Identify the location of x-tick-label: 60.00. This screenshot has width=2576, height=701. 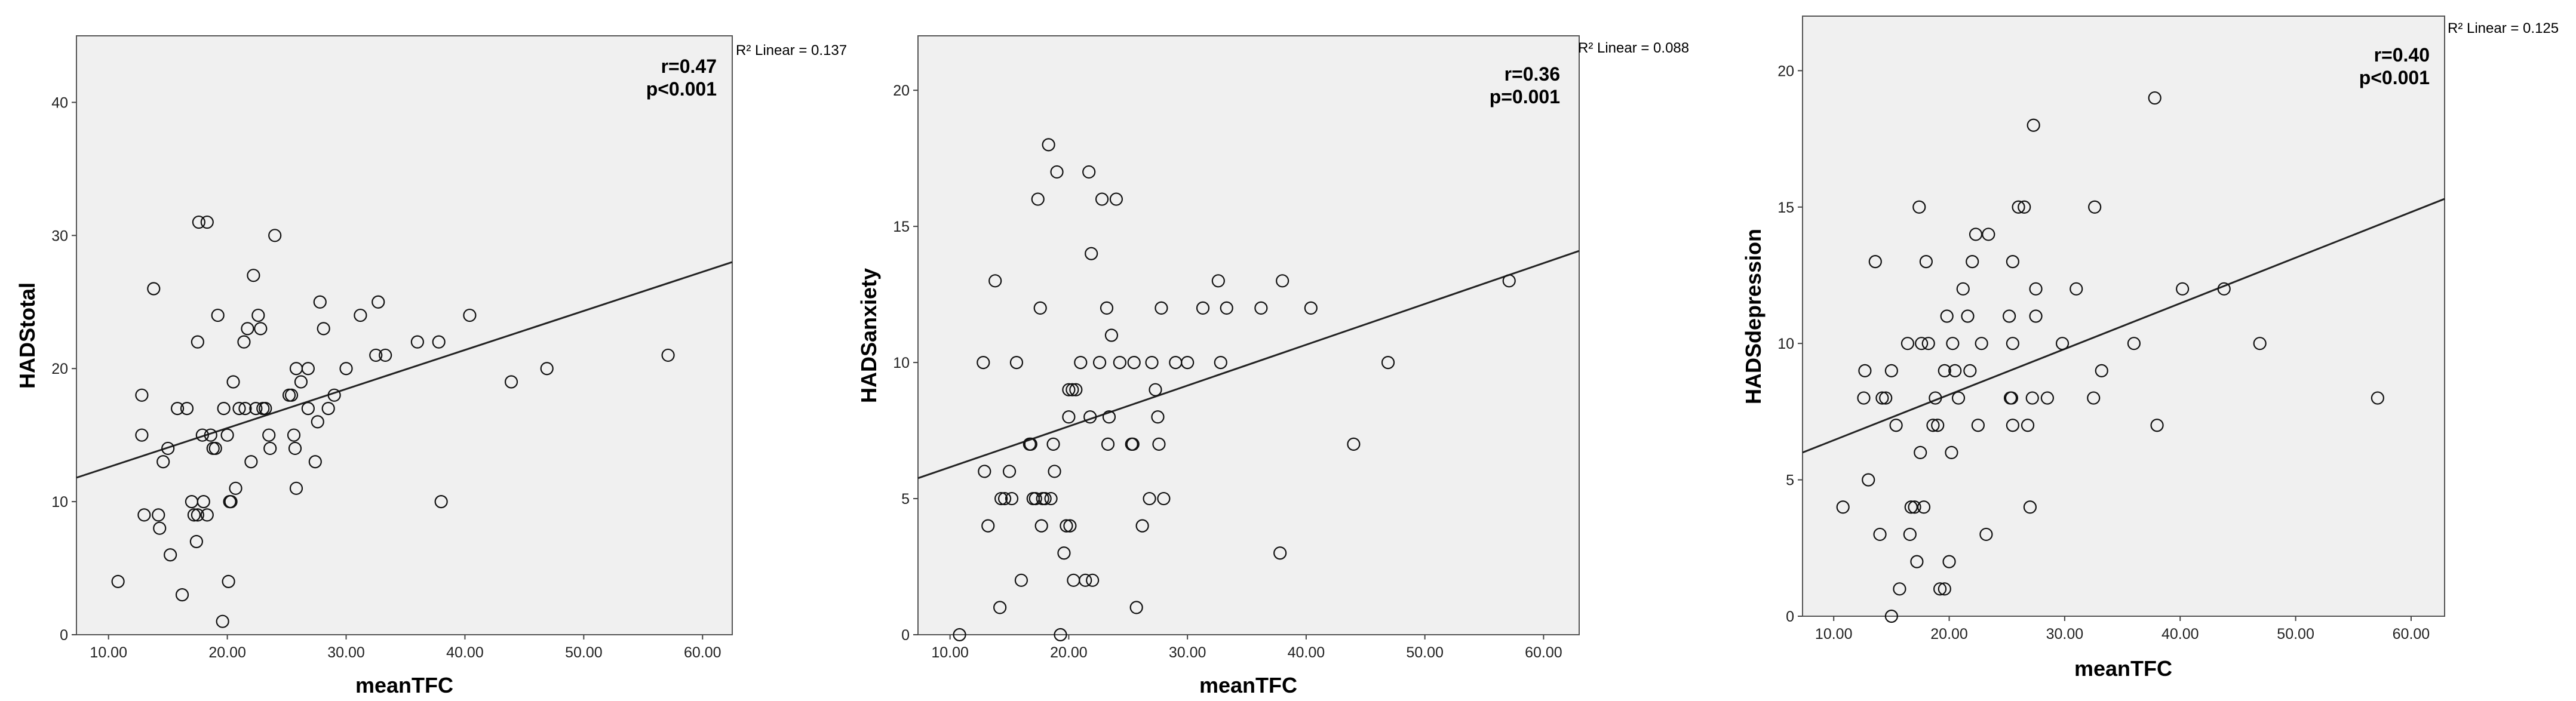
(2411, 634).